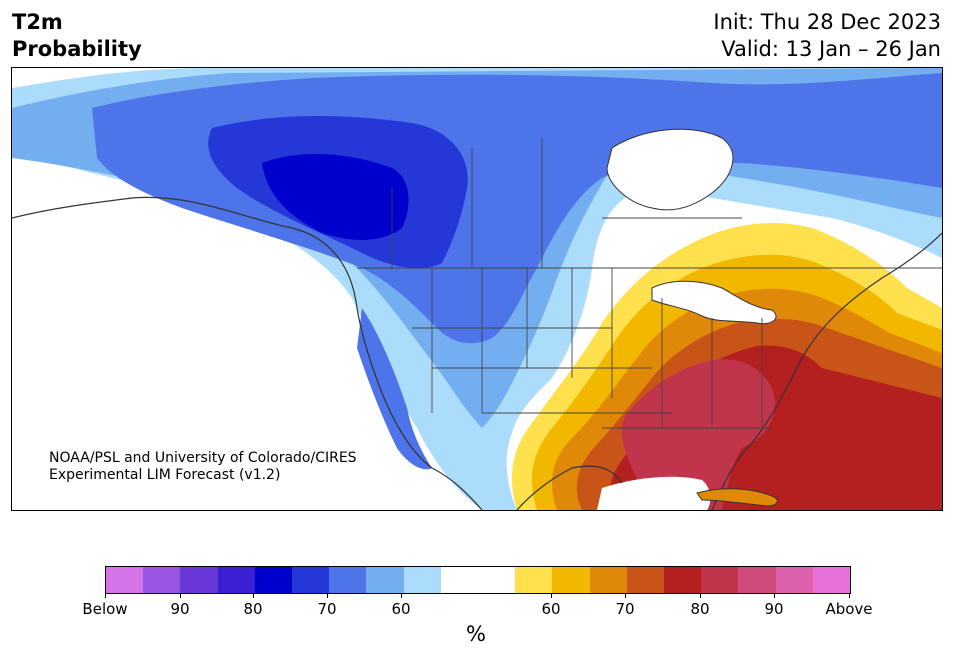 This screenshot has height=659, width=953. What do you see at coordinates (827, 22) in the screenshot?
I see `init-date: Init: Thu 28 Dec 2023` at bounding box center [827, 22].